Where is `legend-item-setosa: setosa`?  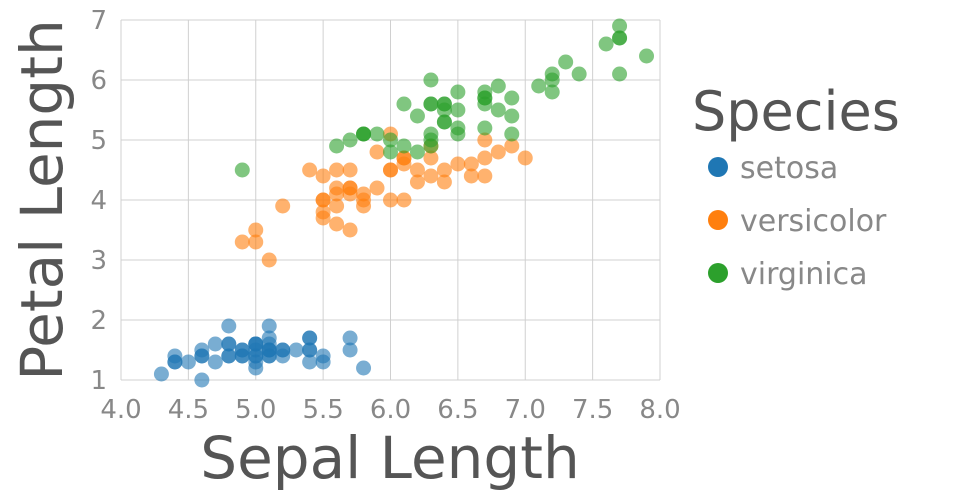
legend-item-setosa: setosa is located at coordinates (773, 168).